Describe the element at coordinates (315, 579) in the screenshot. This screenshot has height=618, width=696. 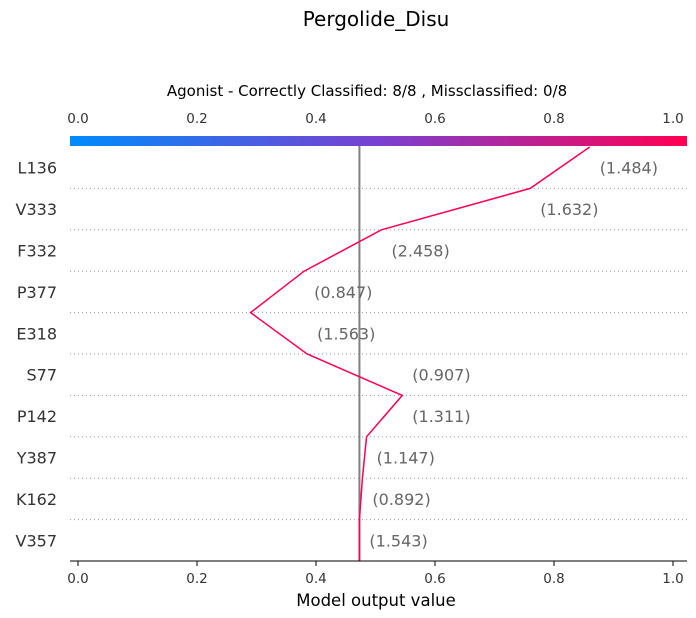
I see `x-tick-label: 0.4` at that location.